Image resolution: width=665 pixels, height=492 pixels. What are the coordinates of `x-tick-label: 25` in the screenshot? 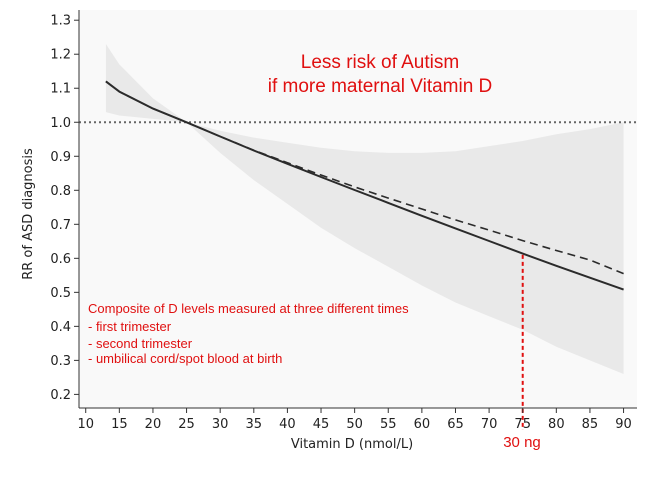 It's located at (186, 424).